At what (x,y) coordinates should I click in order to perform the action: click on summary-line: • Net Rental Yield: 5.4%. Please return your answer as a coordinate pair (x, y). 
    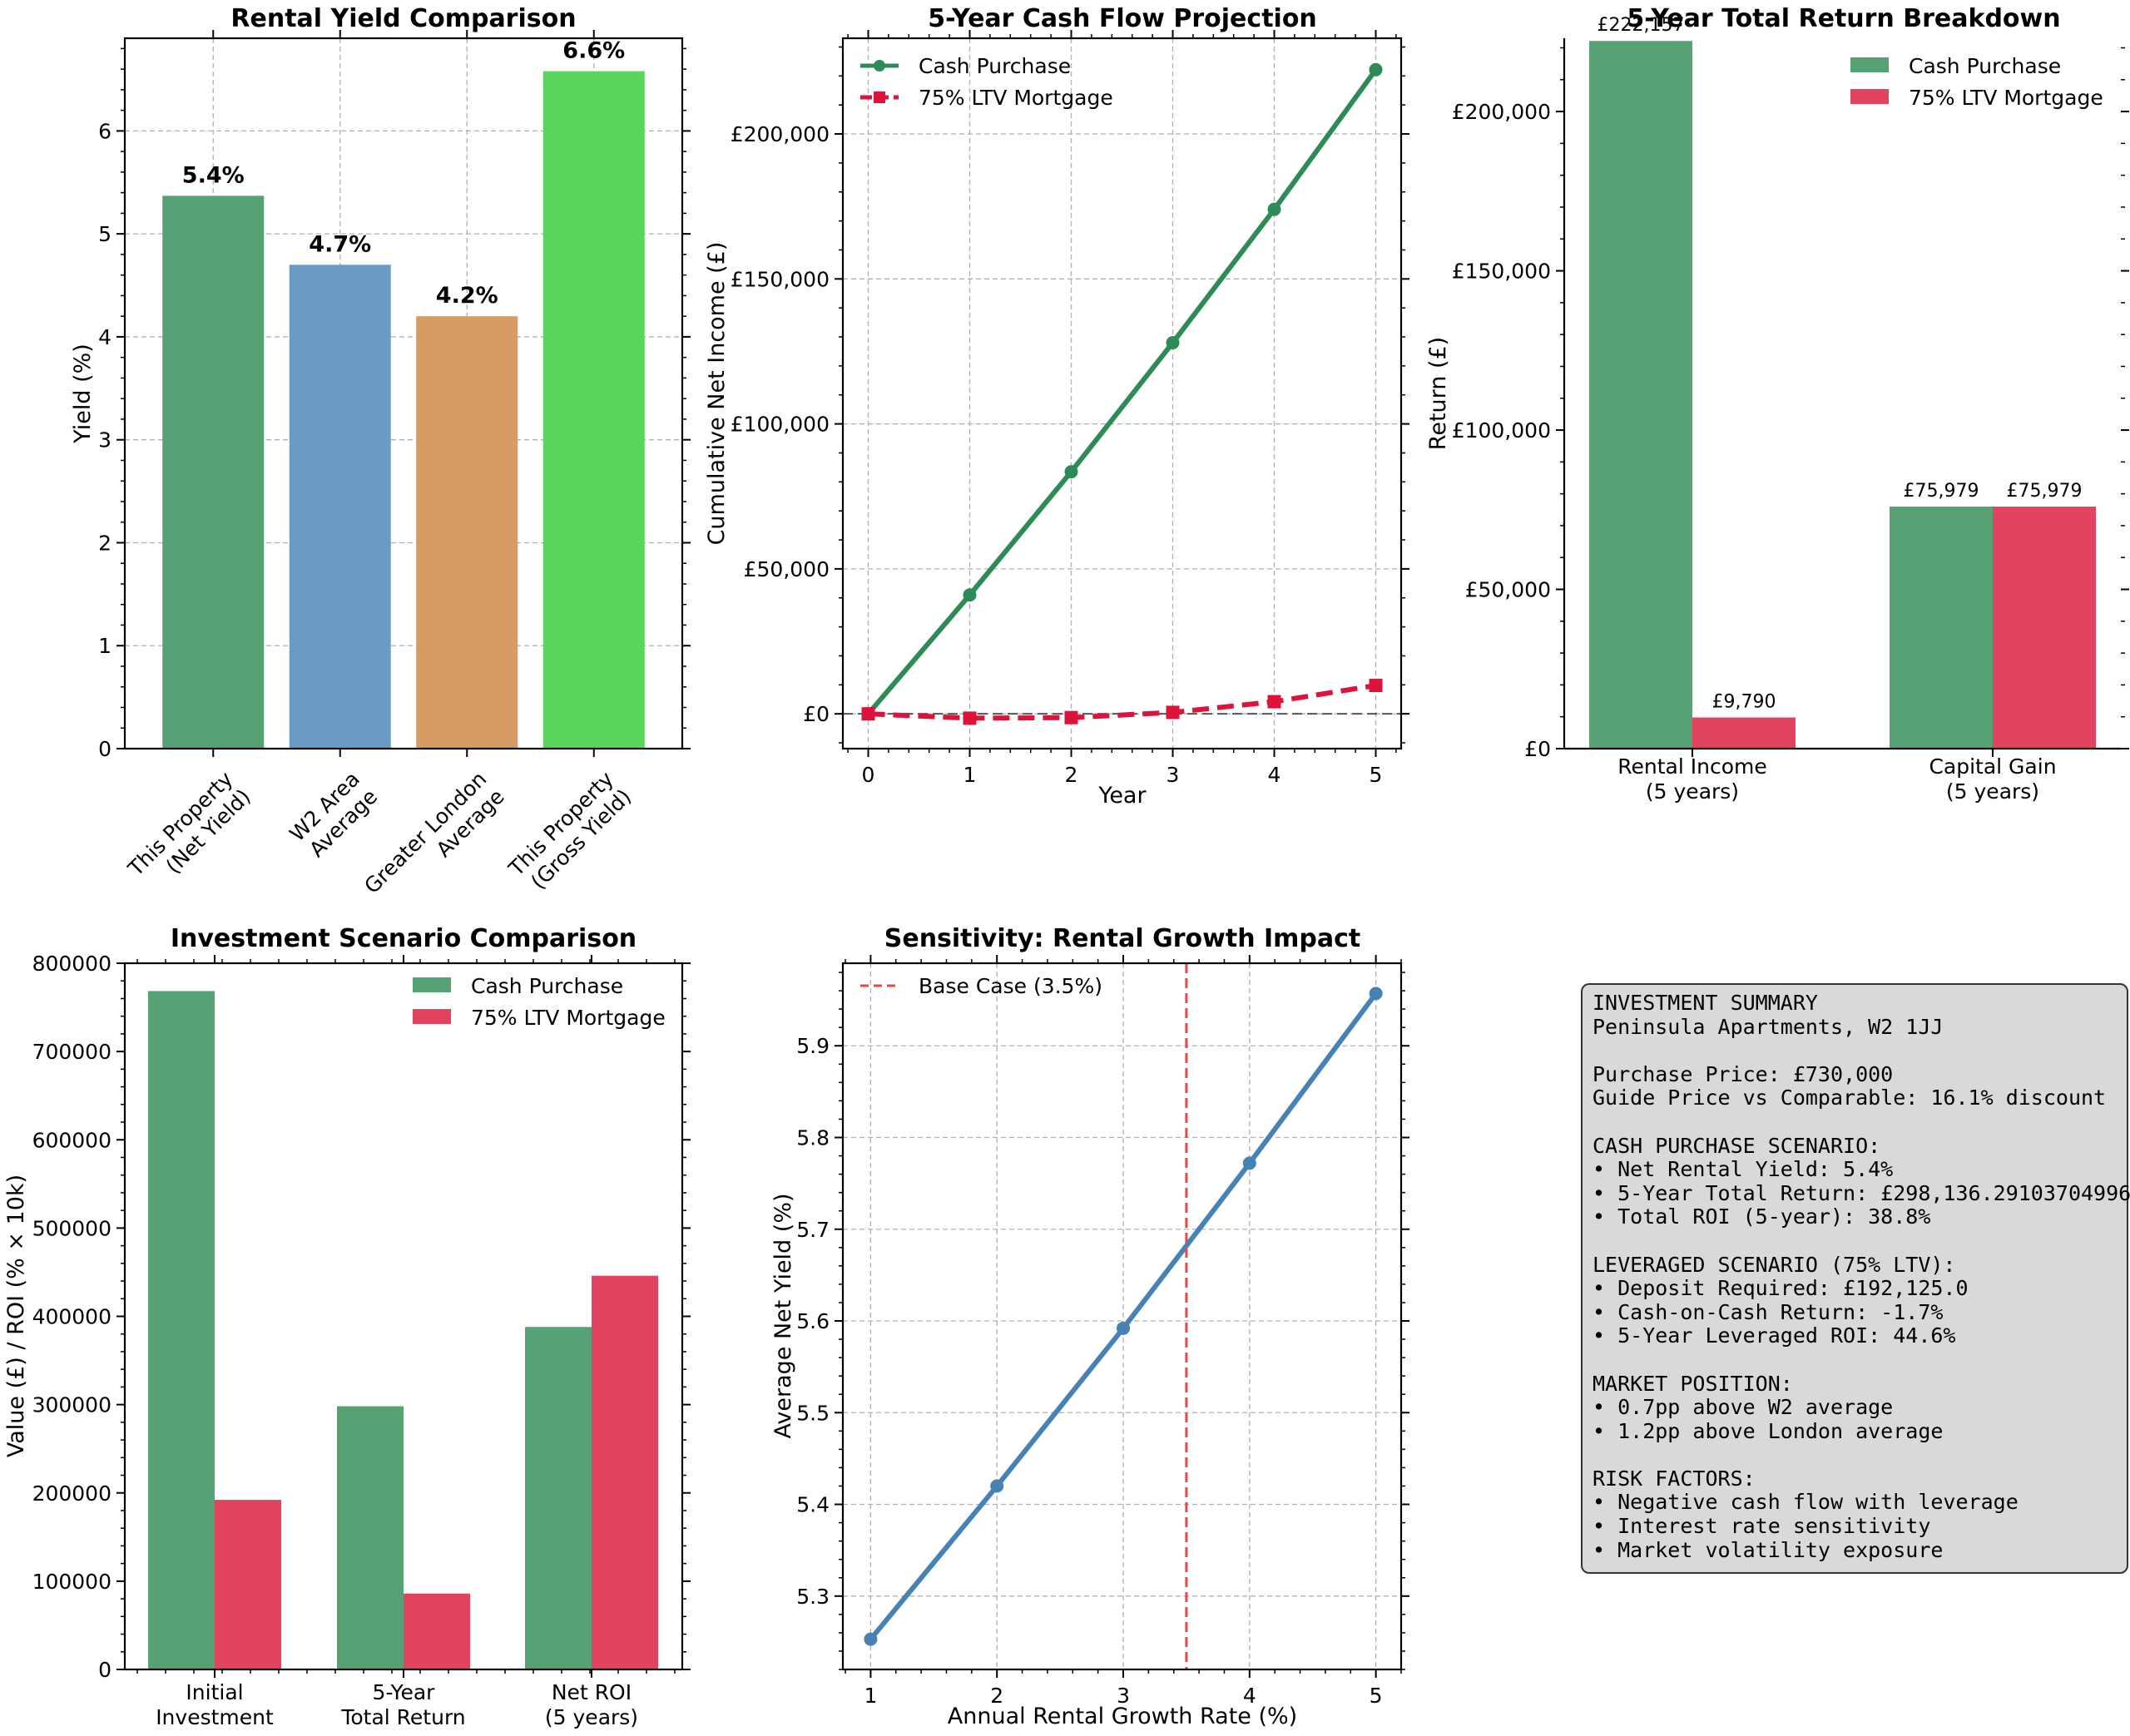
    Looking at the image, I should click on (1744, 1169).